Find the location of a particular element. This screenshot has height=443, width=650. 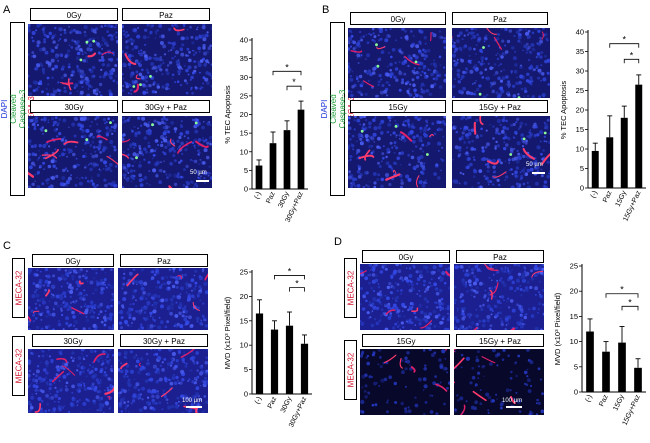

panel-letter-c: C is located at coordinates (7, 246).